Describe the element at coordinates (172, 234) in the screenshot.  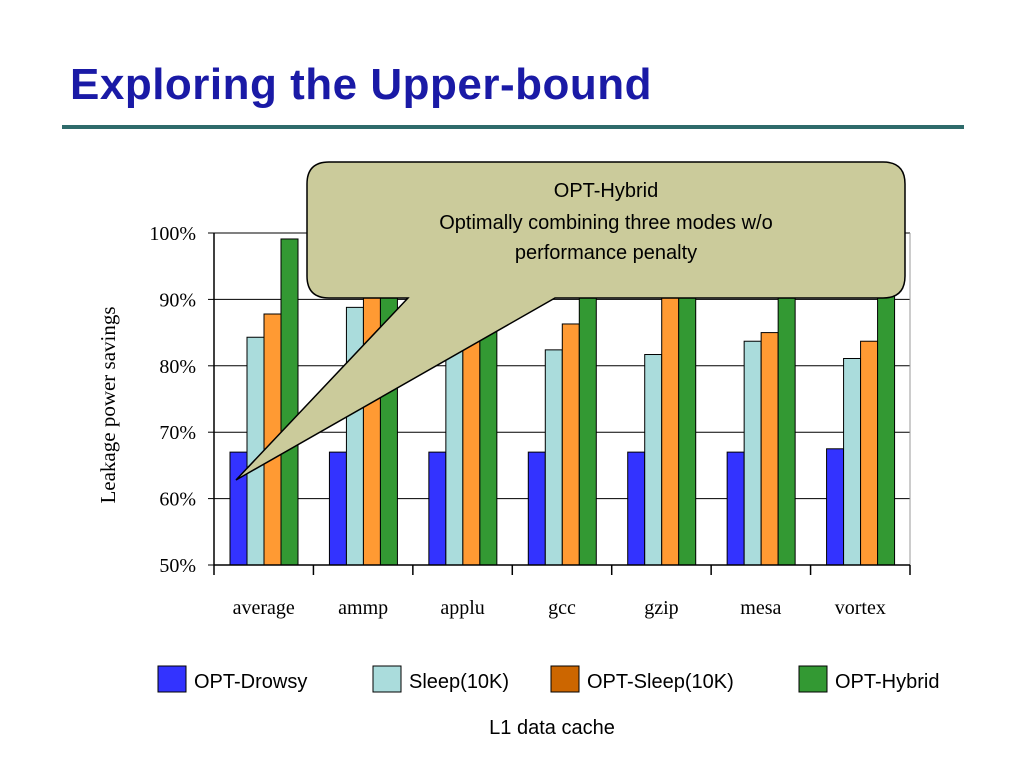
I see `y-tick-label: 100%` at that location.